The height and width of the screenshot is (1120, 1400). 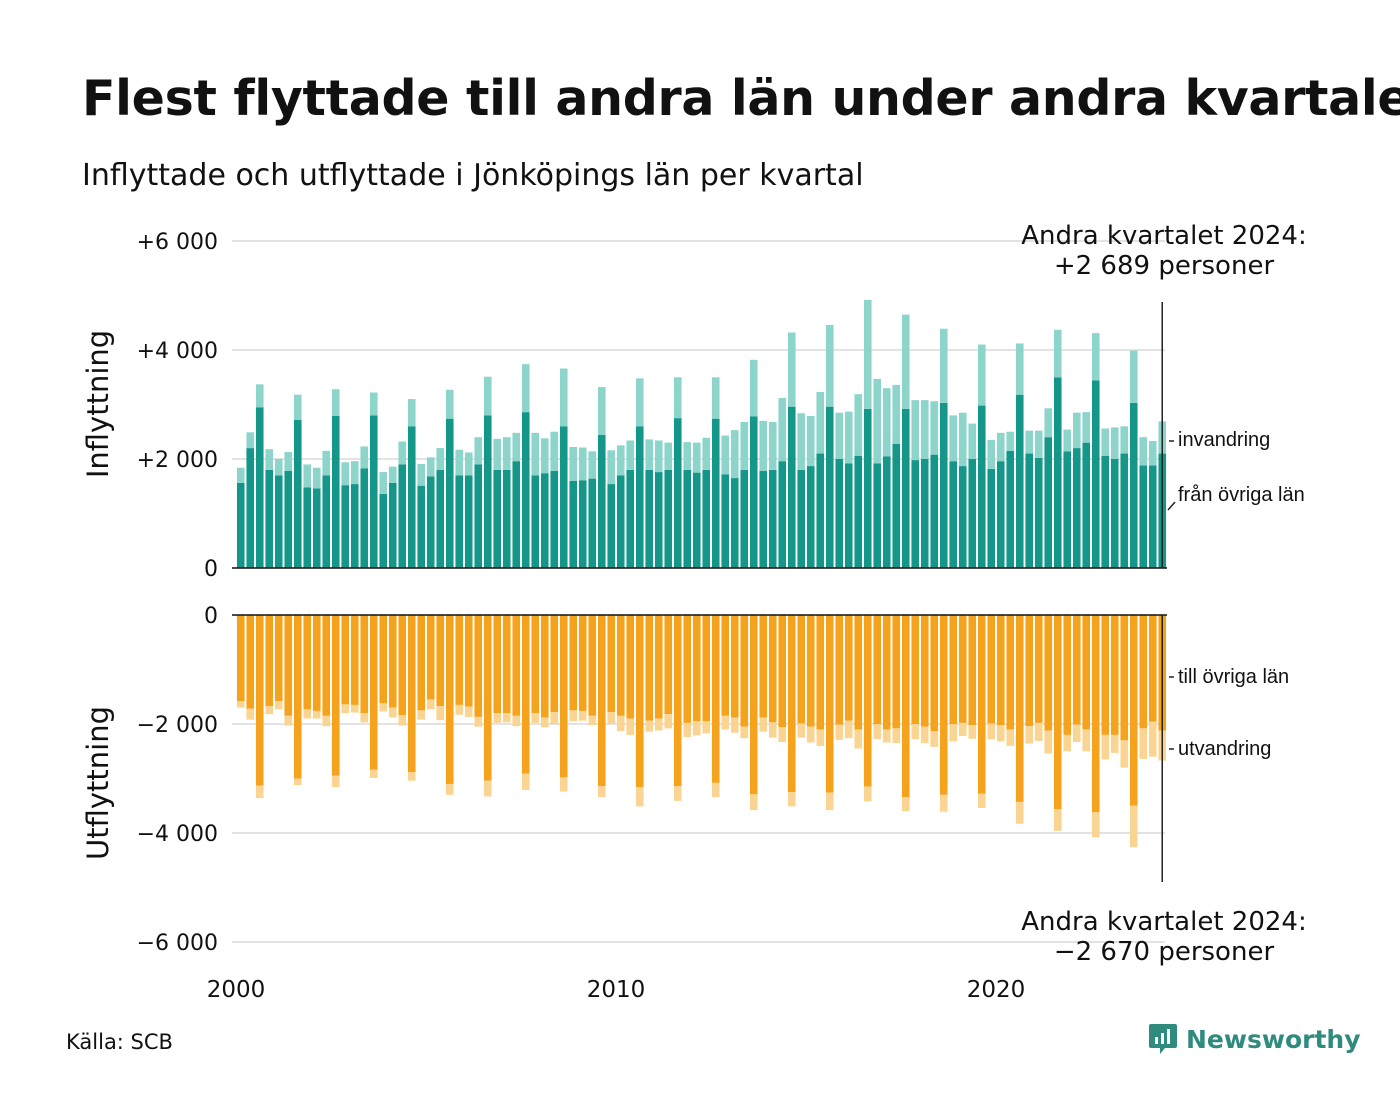 What do you see at coordinates (177, 242) in the screenshot?
I see `y-tick-label: +6 000` at bounding box center [177, 242].